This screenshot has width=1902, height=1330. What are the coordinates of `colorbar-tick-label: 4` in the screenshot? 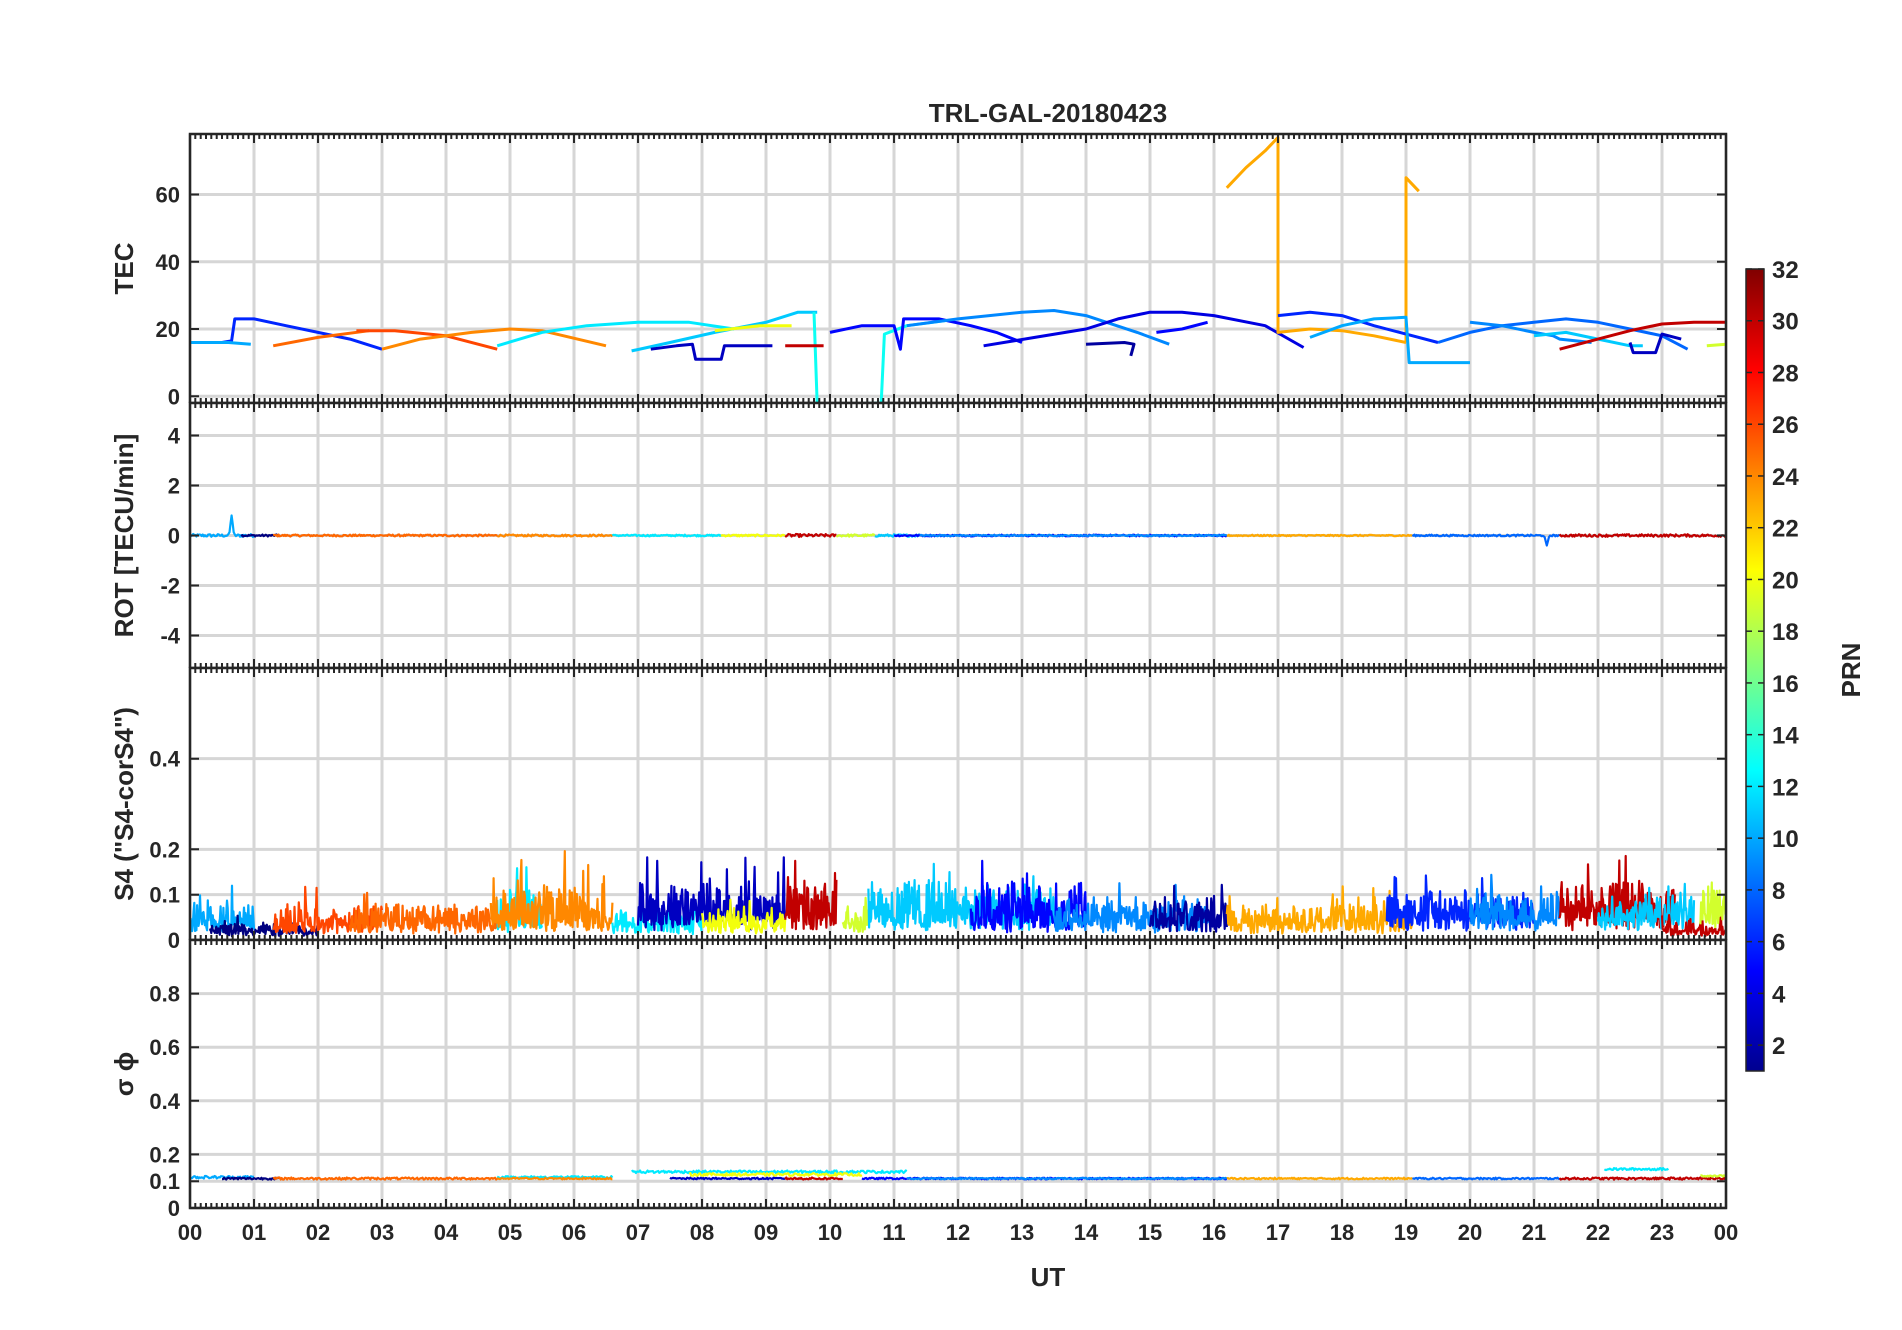 It's located at (1779, 994).